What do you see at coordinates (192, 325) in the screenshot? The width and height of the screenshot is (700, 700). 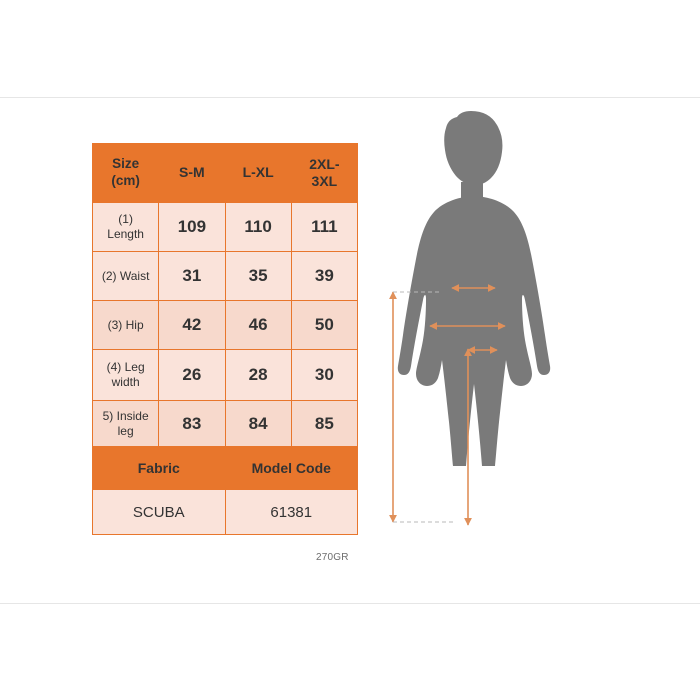 I see `cell-hip-sm: 42` at bounding box center [192, 325].